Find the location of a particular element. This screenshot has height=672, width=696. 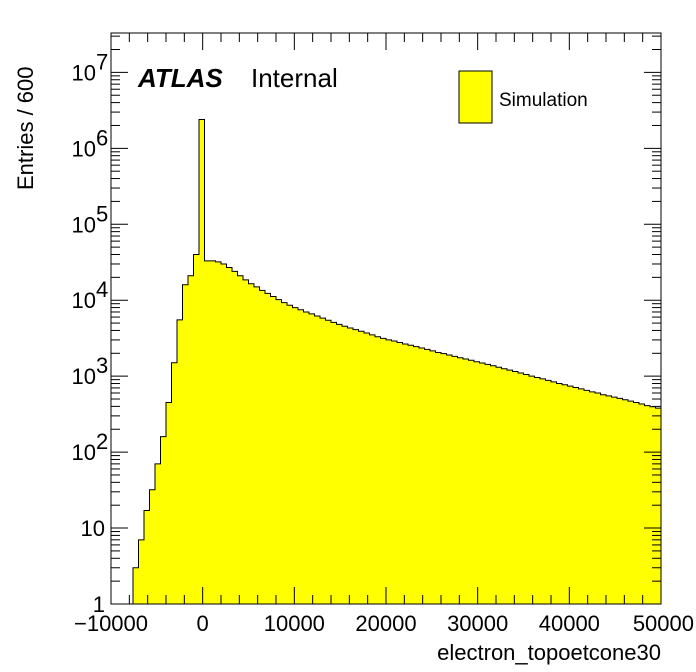

y-tick-exponent: 5 is located at coordinates (102, 213).